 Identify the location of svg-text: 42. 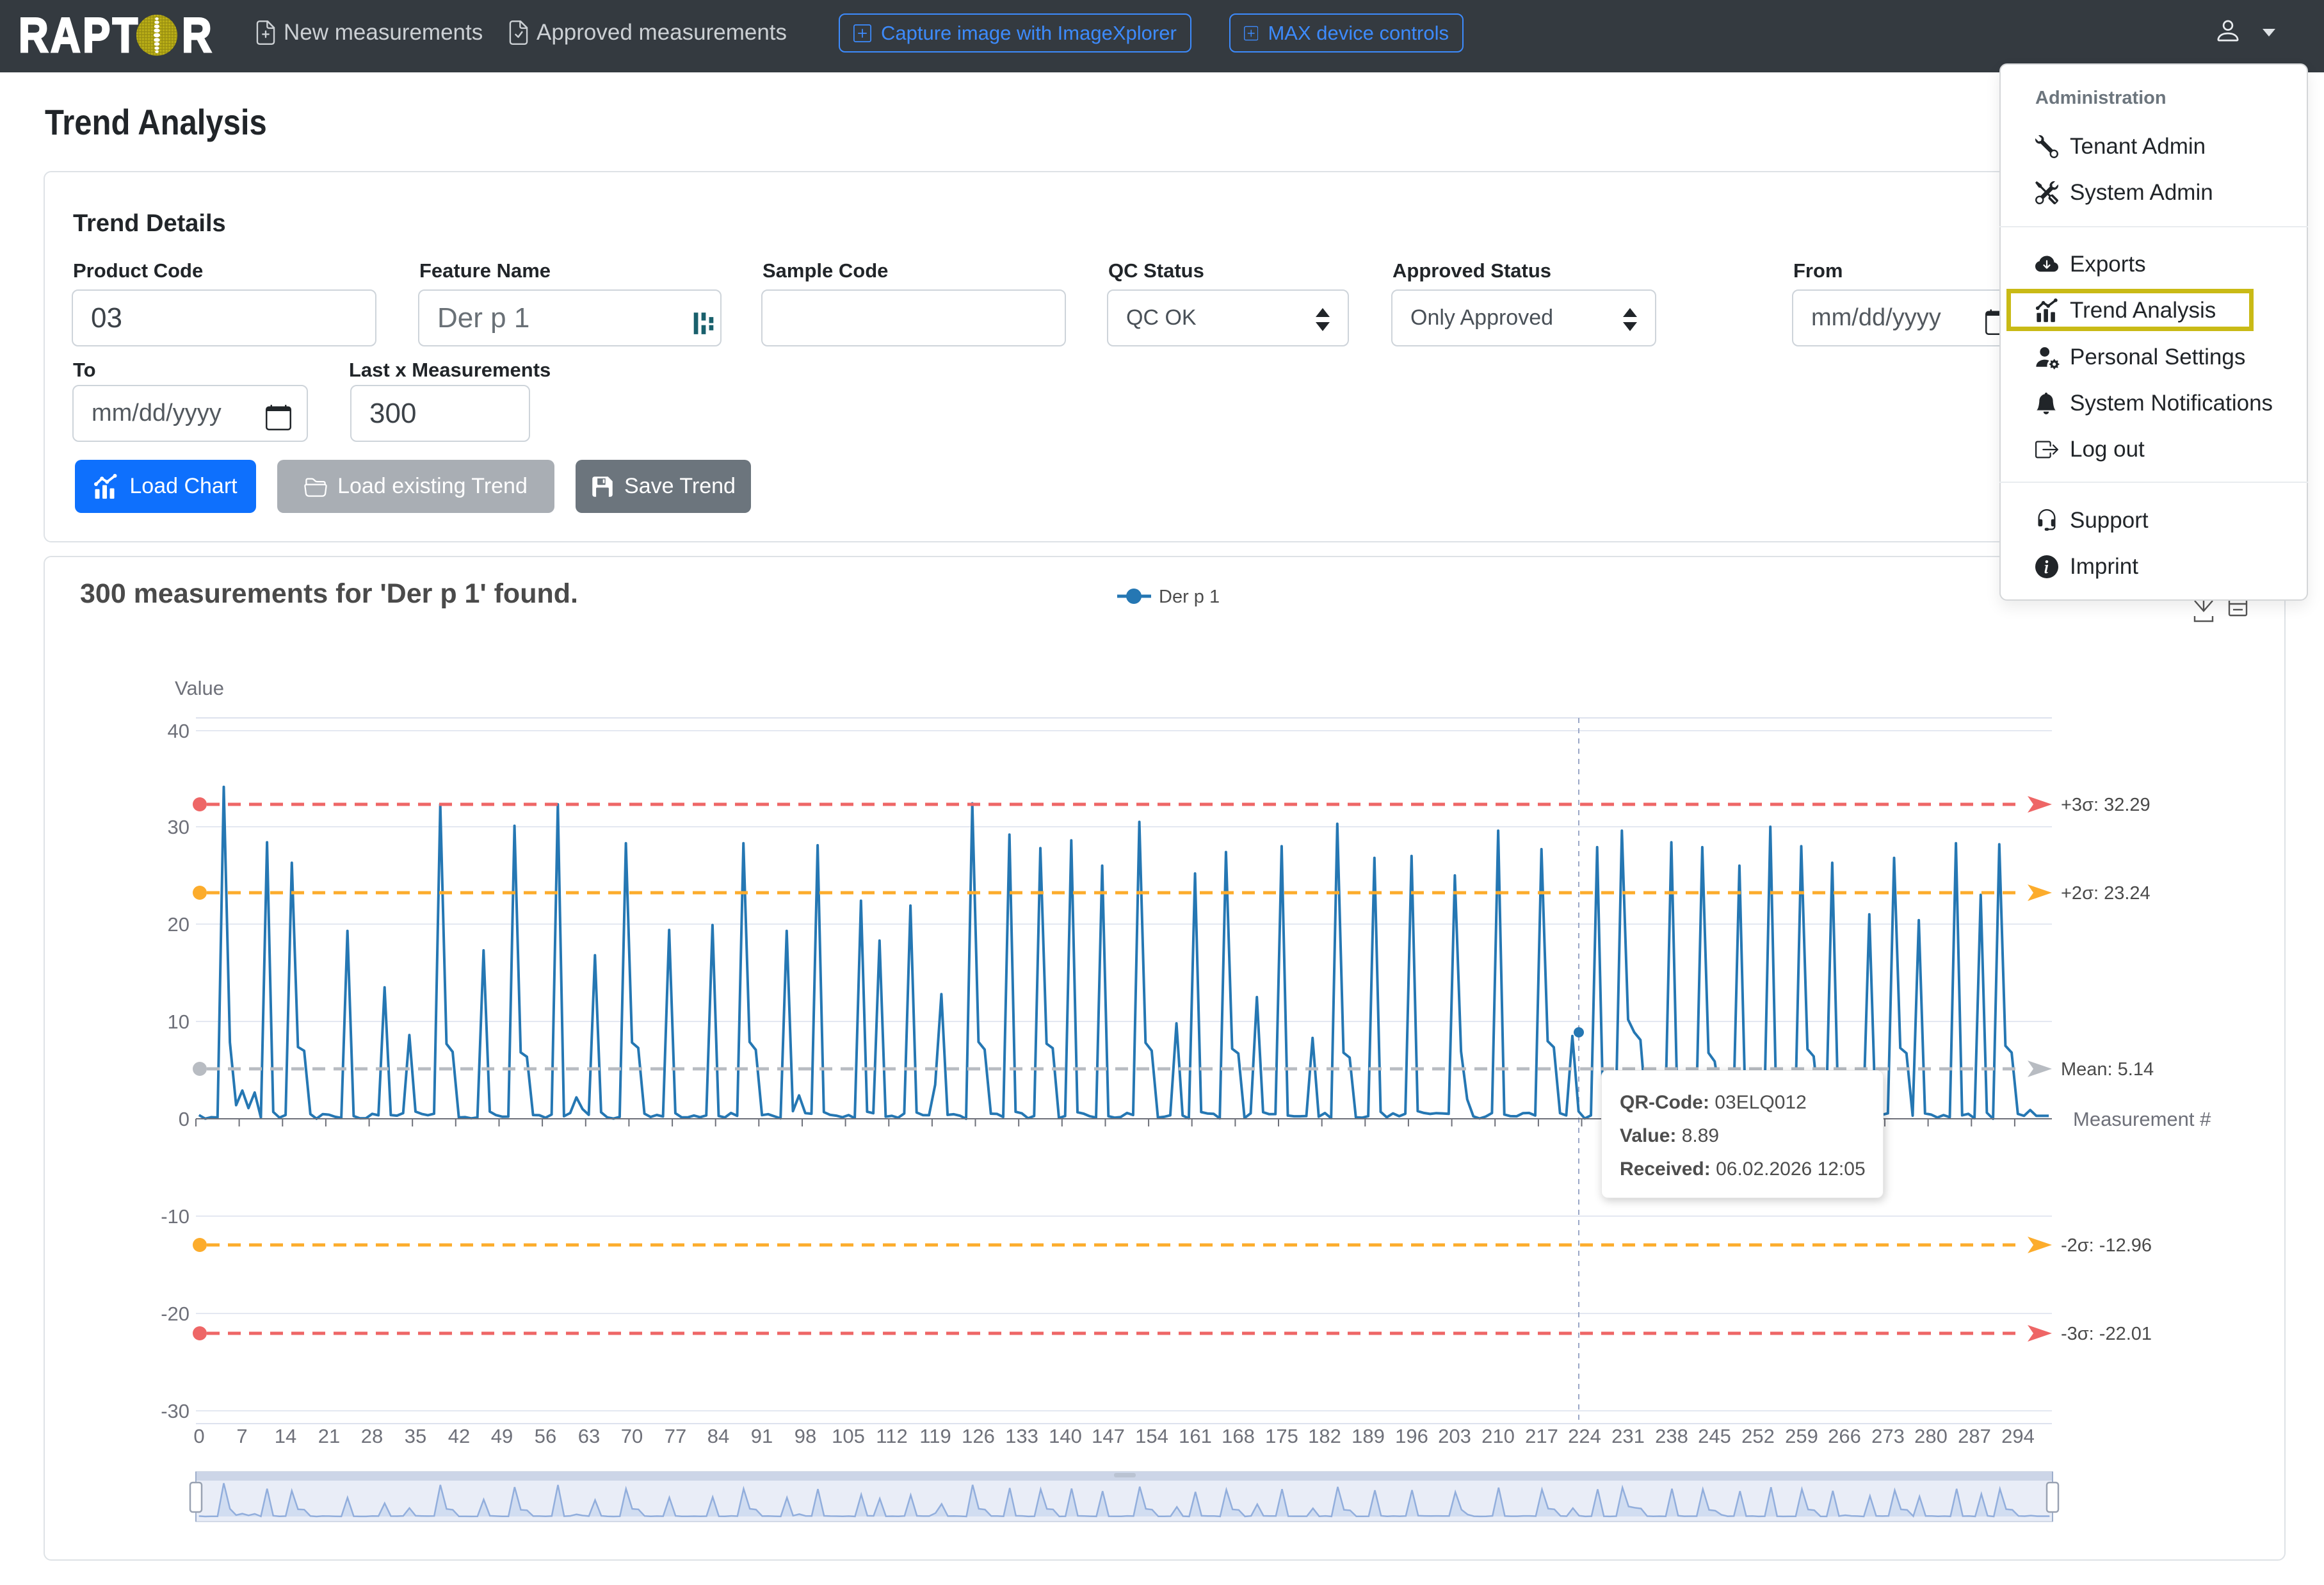
(459, 1436).